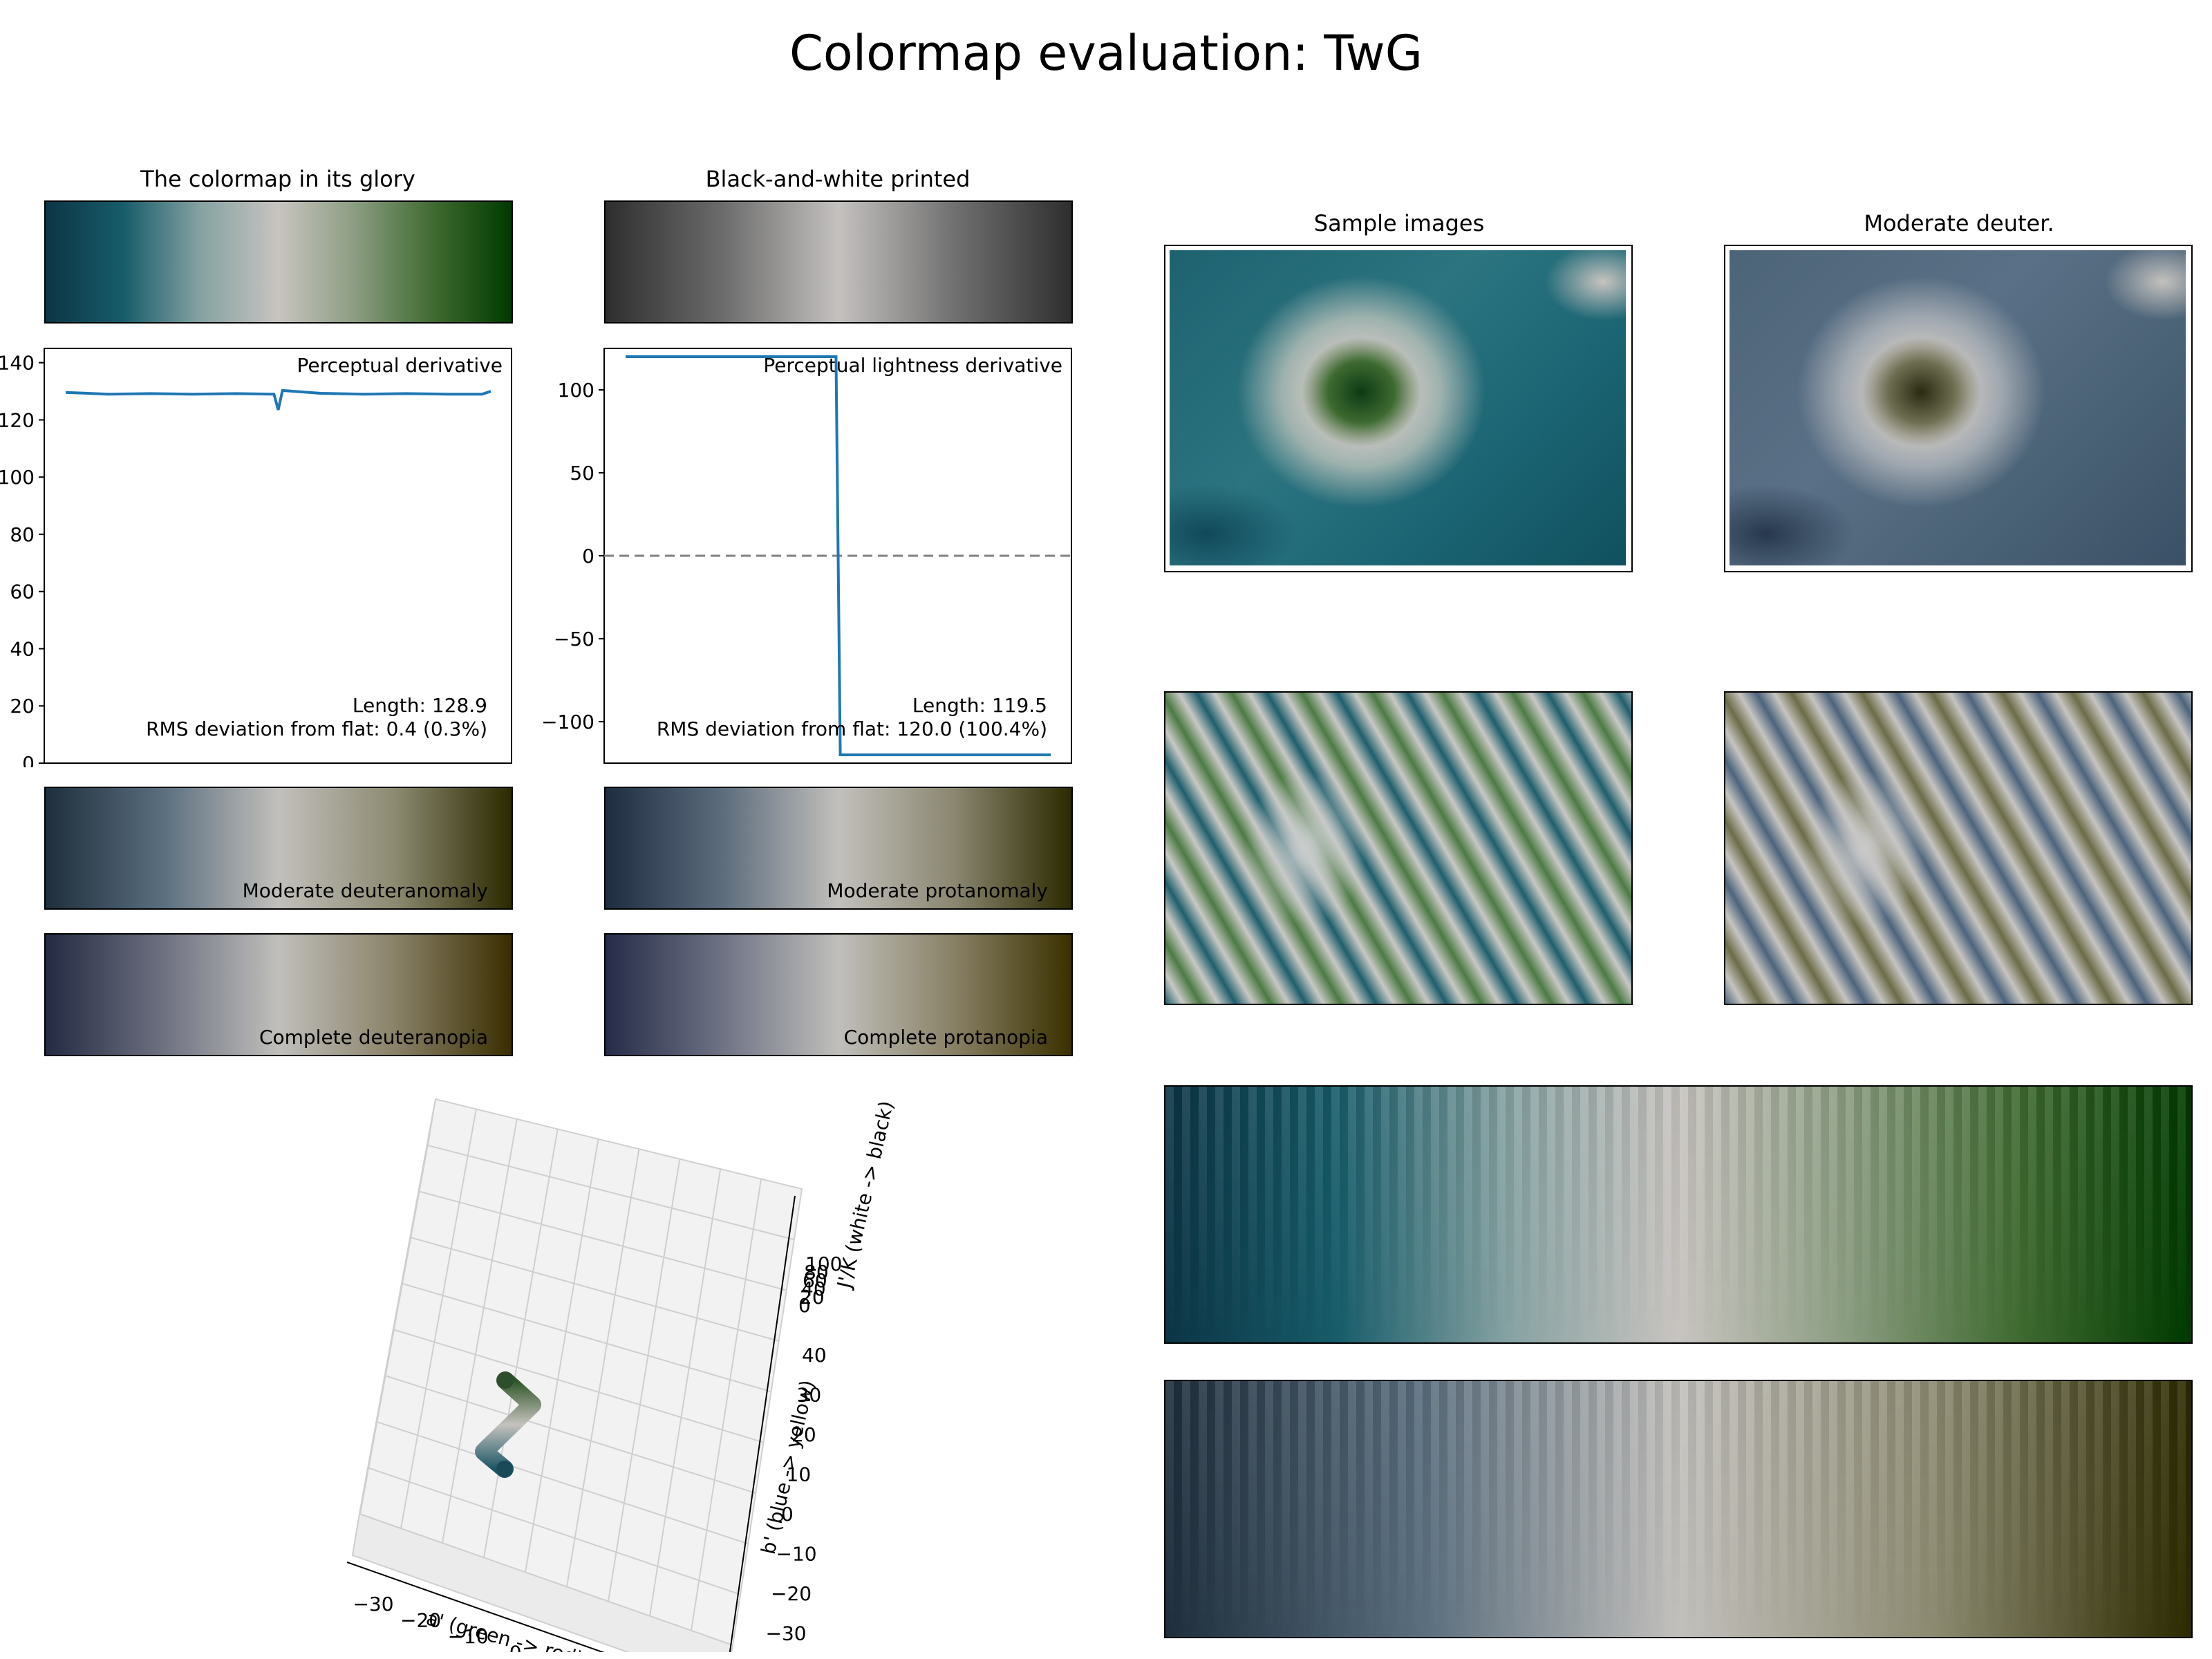  What do you see at coordinates (572, 556) in the screenshot?
I see `y-axis: −100 −50 0 50 100` at bounding box center [572, 556].